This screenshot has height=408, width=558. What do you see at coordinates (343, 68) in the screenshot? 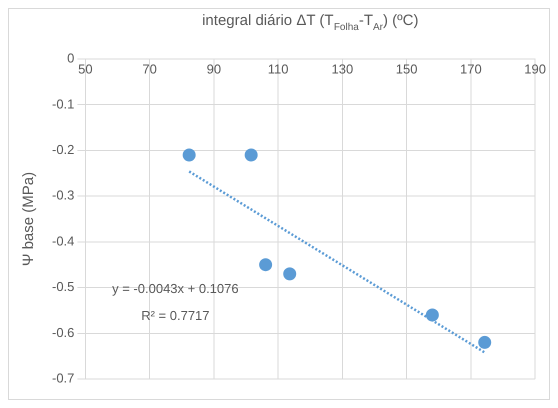
I see `x-tick-label: 130` at bounding box center [343, 68].